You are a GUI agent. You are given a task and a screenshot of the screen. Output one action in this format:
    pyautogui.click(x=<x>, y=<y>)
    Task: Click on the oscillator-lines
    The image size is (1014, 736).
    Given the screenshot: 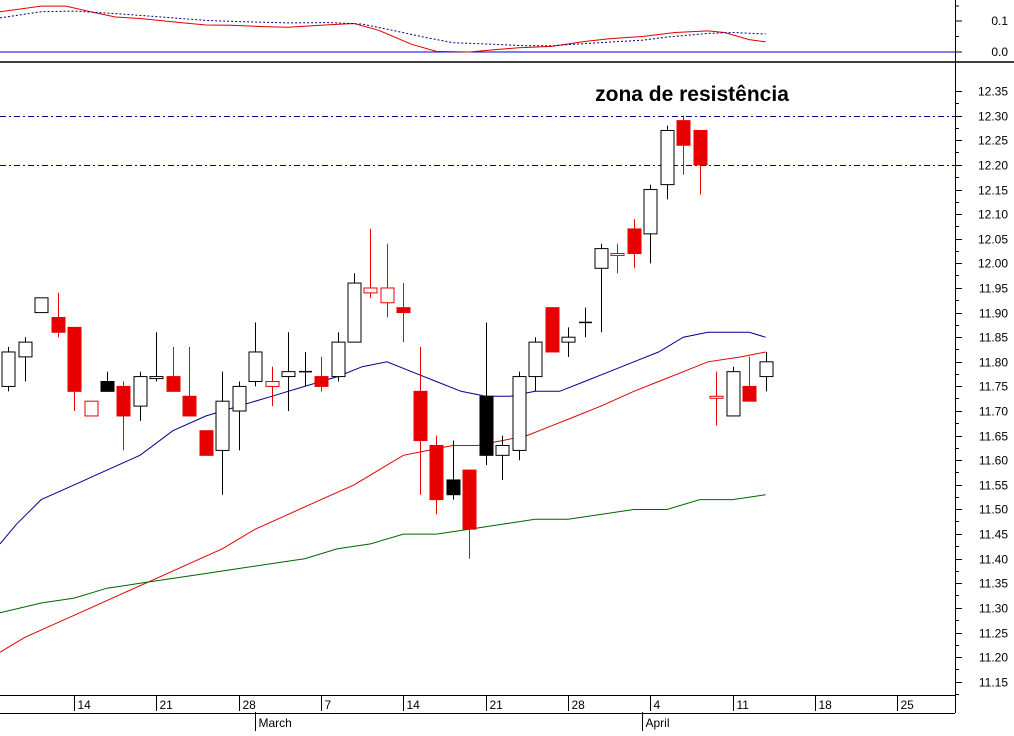 What is the action you would take?
    pyautogui.click(x=477, y=29)
    